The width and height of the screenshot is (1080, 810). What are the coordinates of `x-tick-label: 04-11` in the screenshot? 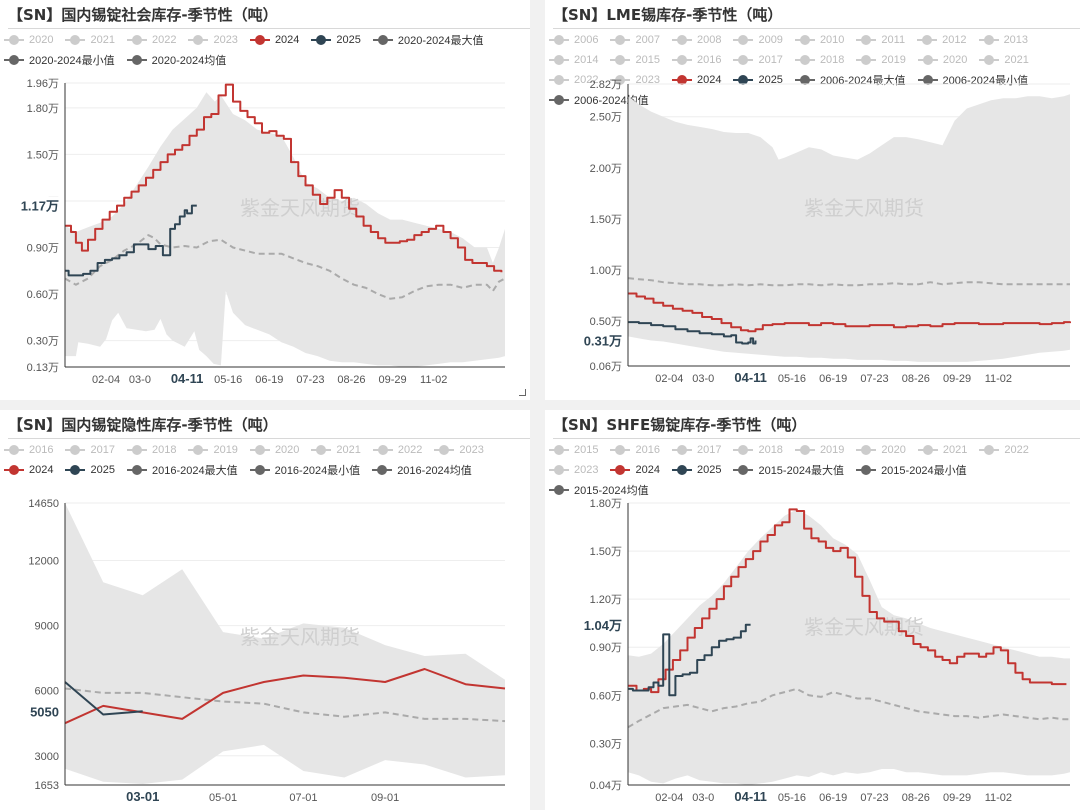 It's located at (750, 796).